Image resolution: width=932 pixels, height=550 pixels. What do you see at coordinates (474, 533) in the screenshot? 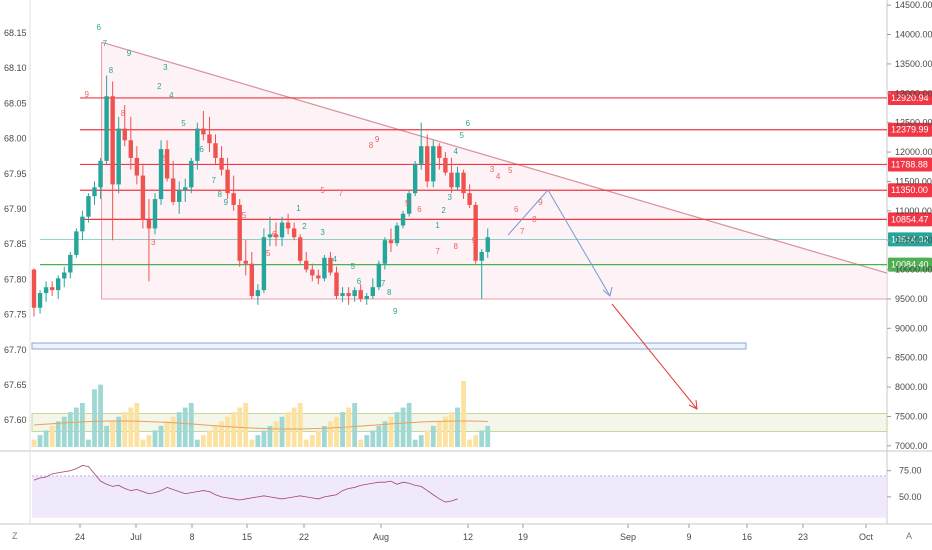
I see `time-axis: 24 Jul 8 15 22 Aug 12 19 Sep 9 16 23 Oct` at bounding box center [474, 533].